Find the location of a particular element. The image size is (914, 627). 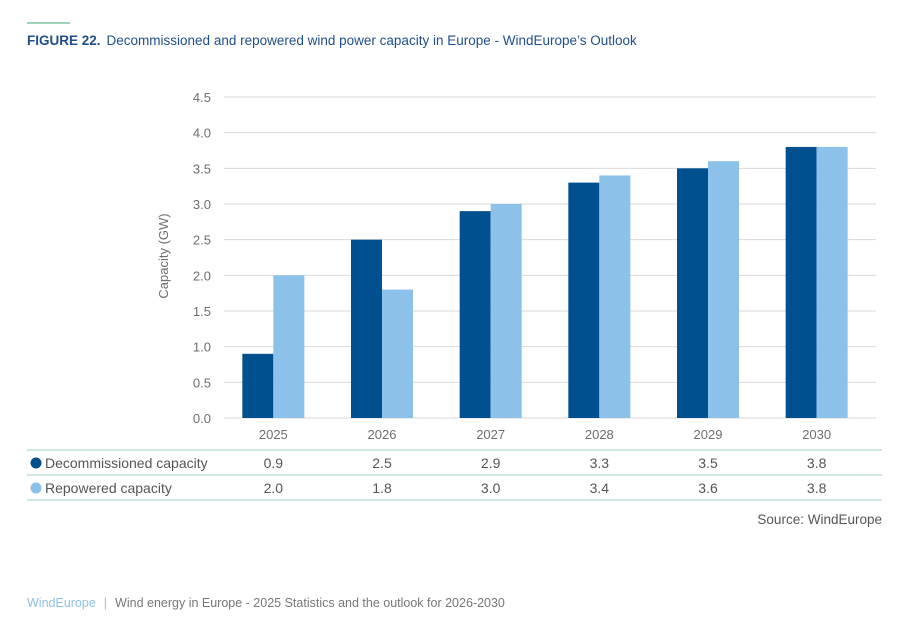

data-label: 2.0 is located at coordinates (274, 488).